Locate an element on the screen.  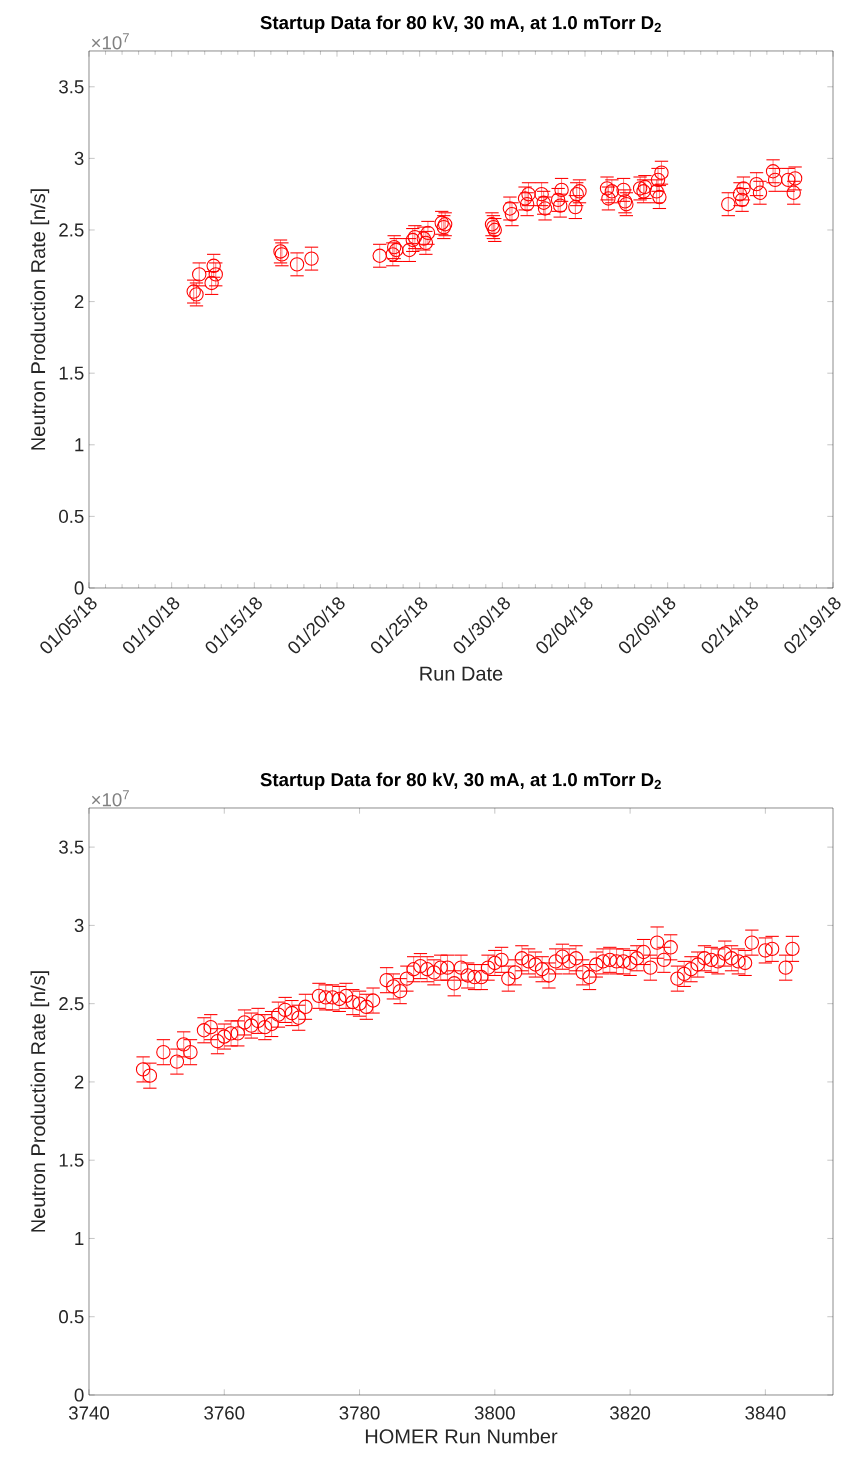
x-tick-label: 3740 is located at coordinates (89, 1413).